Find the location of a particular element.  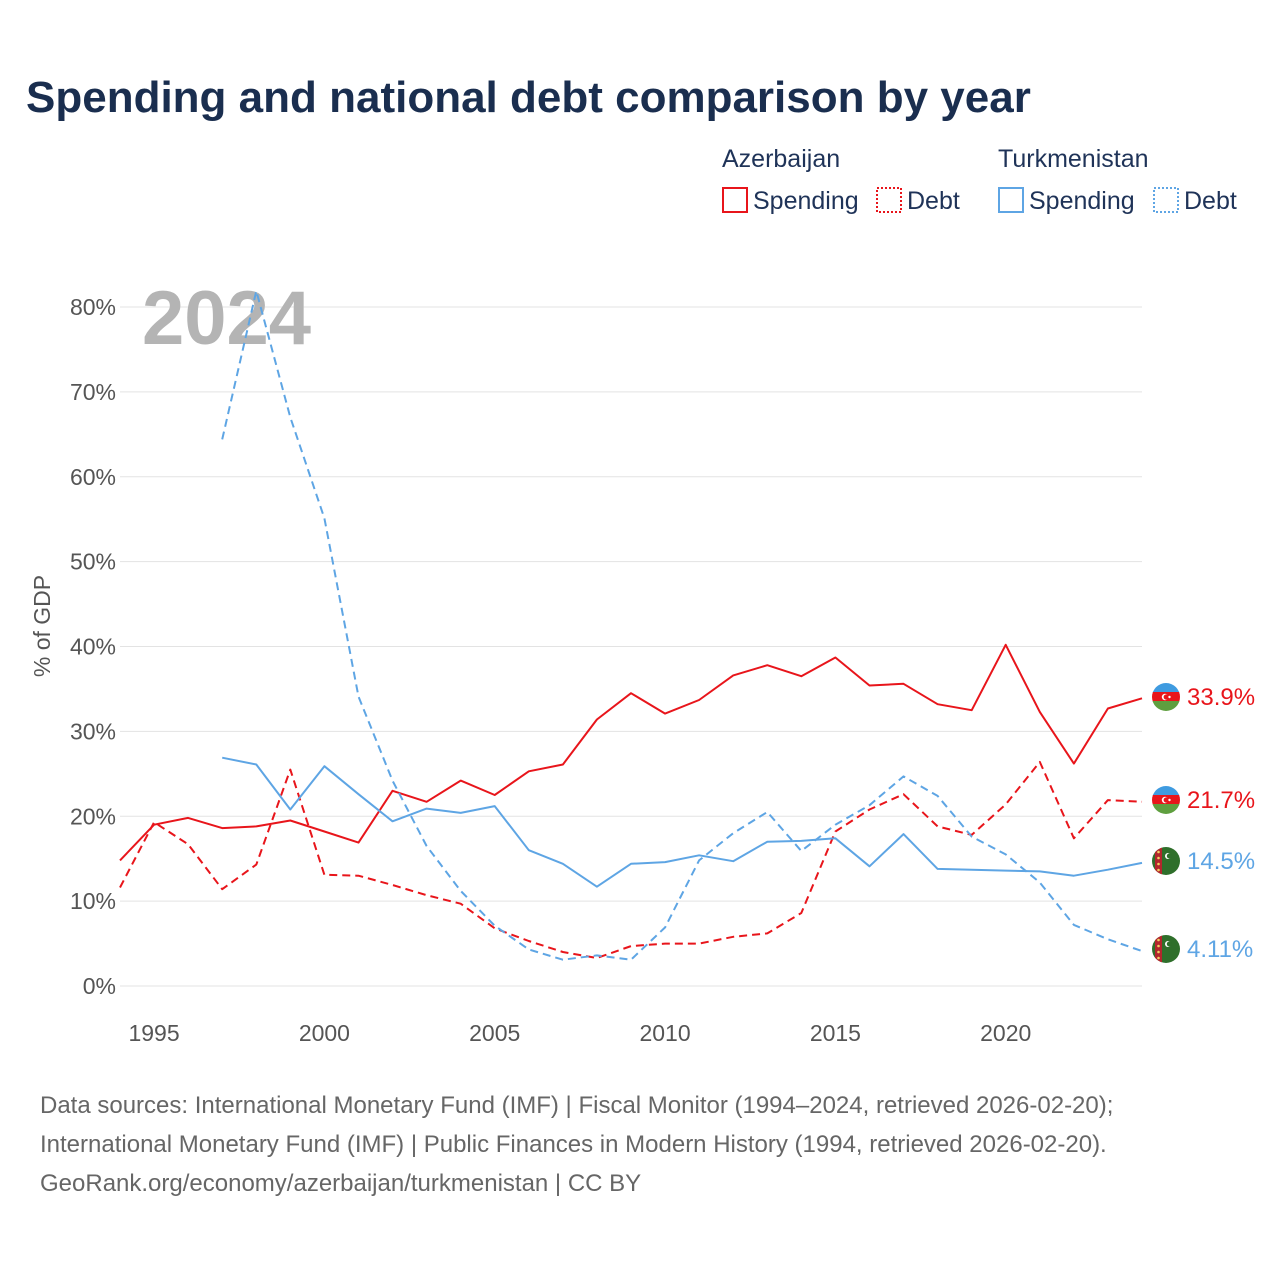

legend-group-turkmenistan: Turkmenistan is located at coordinates (1073, 159).